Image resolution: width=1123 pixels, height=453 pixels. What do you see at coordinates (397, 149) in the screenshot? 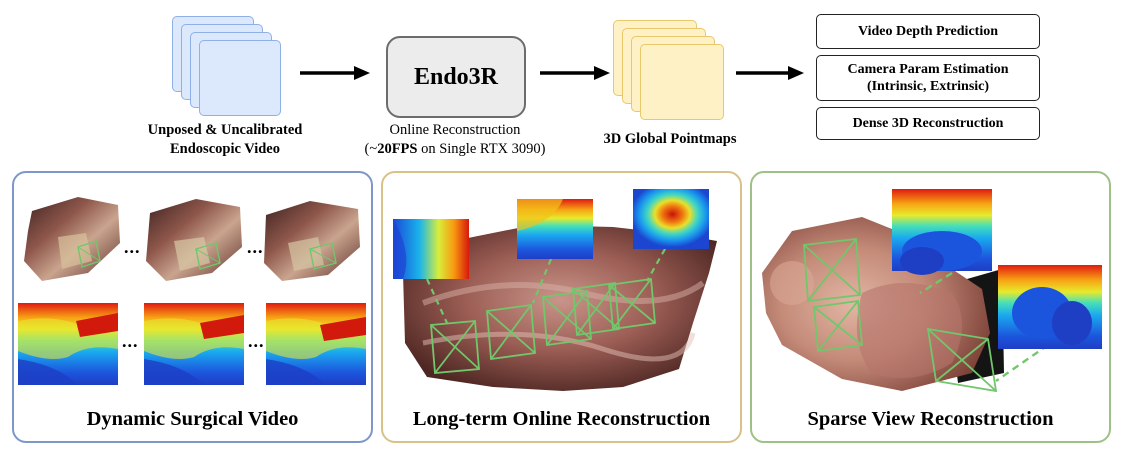
I see `model-caption-fps: 20FPS` at bounding box center [397, 149].